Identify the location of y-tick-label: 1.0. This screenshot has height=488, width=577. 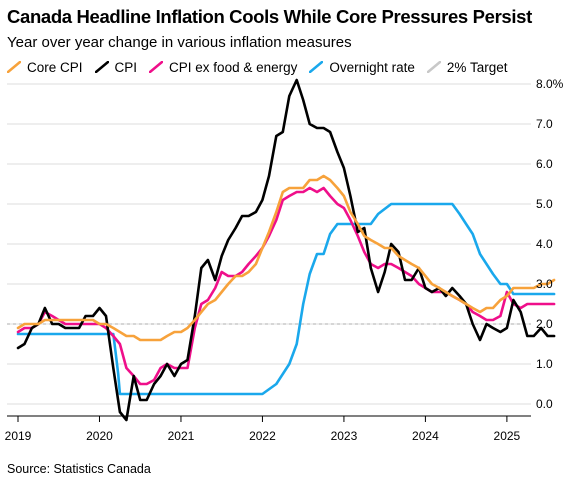
(544, 364).